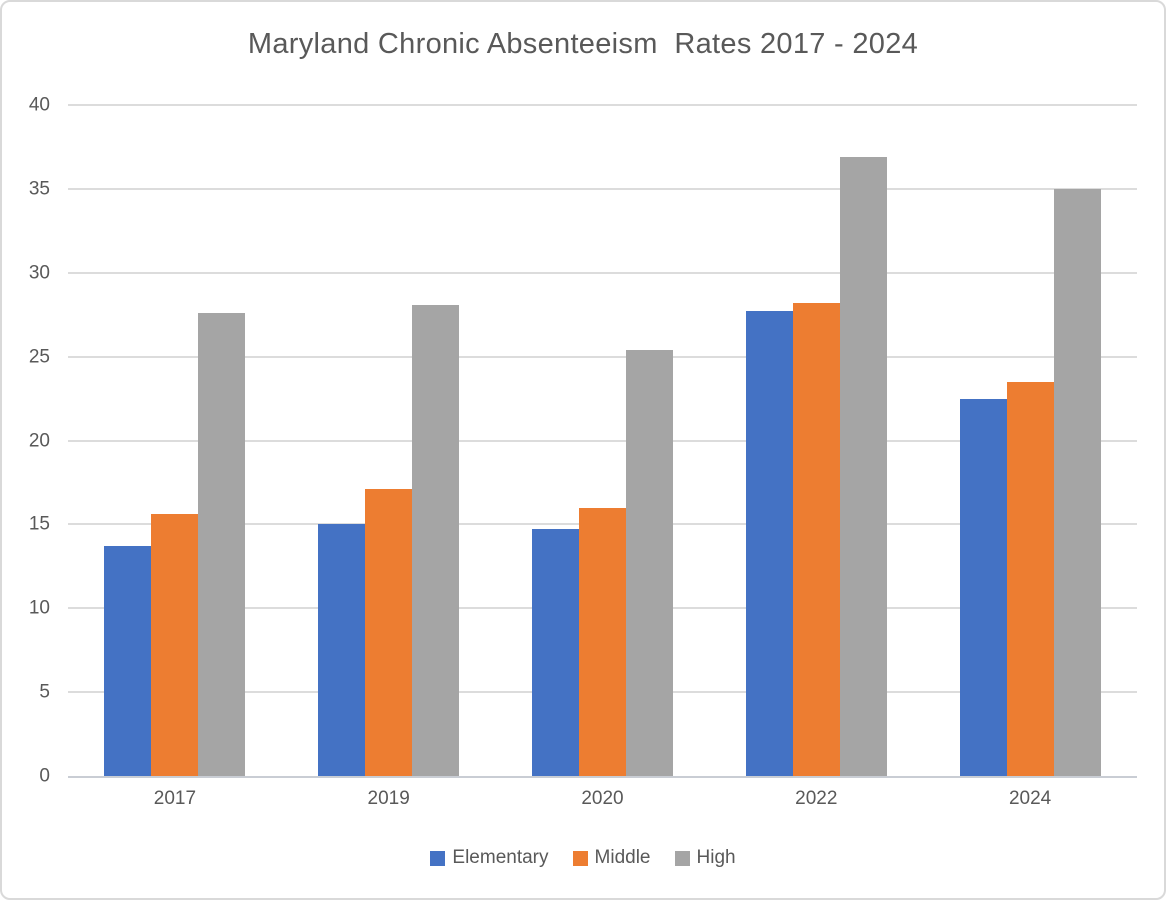 This screenshot has width=1166, height=900. I want to click on legend-swatch-elementary, so click(438, 858).